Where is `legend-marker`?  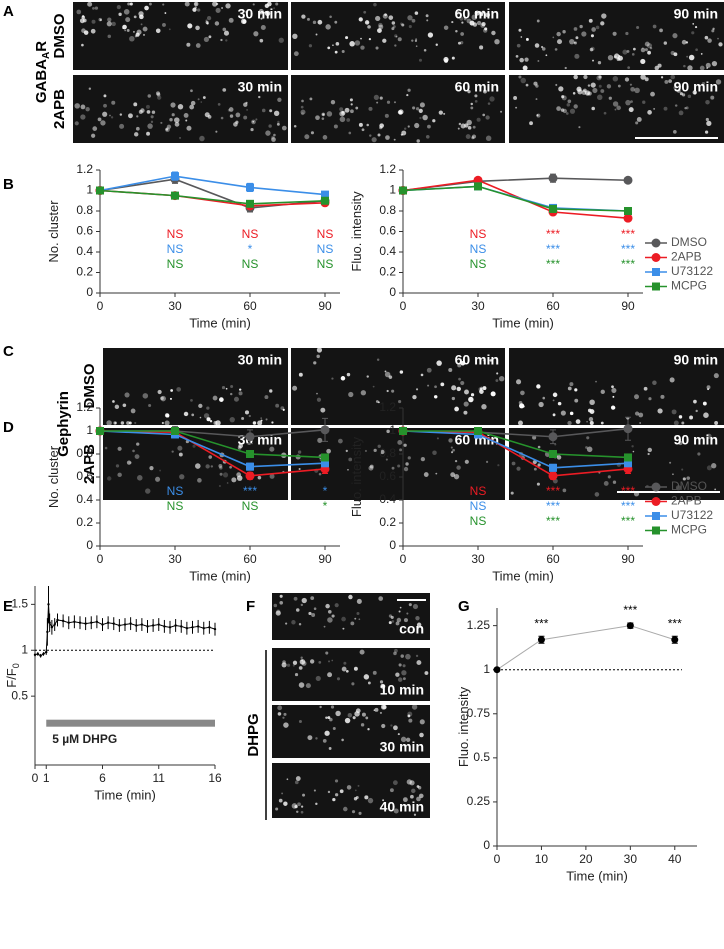
legend-marker is located at coordinates (656, 516).